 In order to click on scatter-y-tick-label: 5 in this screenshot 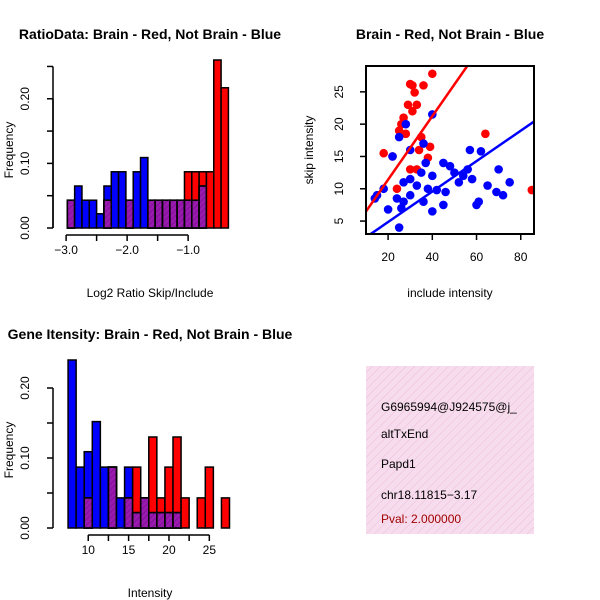, I will do `click(339, 220)`.